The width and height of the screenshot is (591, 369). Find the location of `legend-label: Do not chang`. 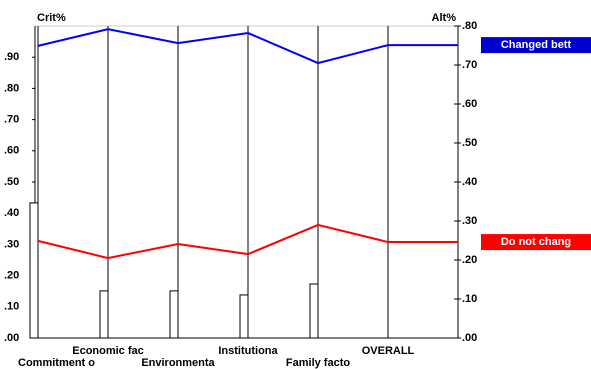

legend-label: Do not chang is located at coordinates (536, 242).